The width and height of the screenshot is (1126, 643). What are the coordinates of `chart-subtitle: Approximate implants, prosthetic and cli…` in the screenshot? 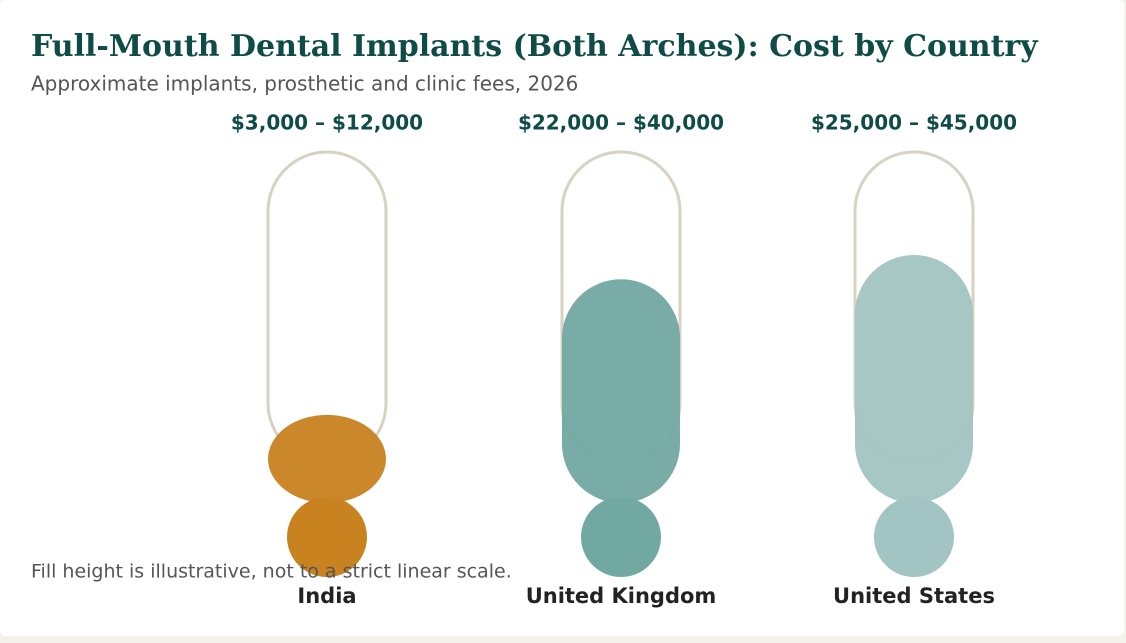 It's located at (304, 84).